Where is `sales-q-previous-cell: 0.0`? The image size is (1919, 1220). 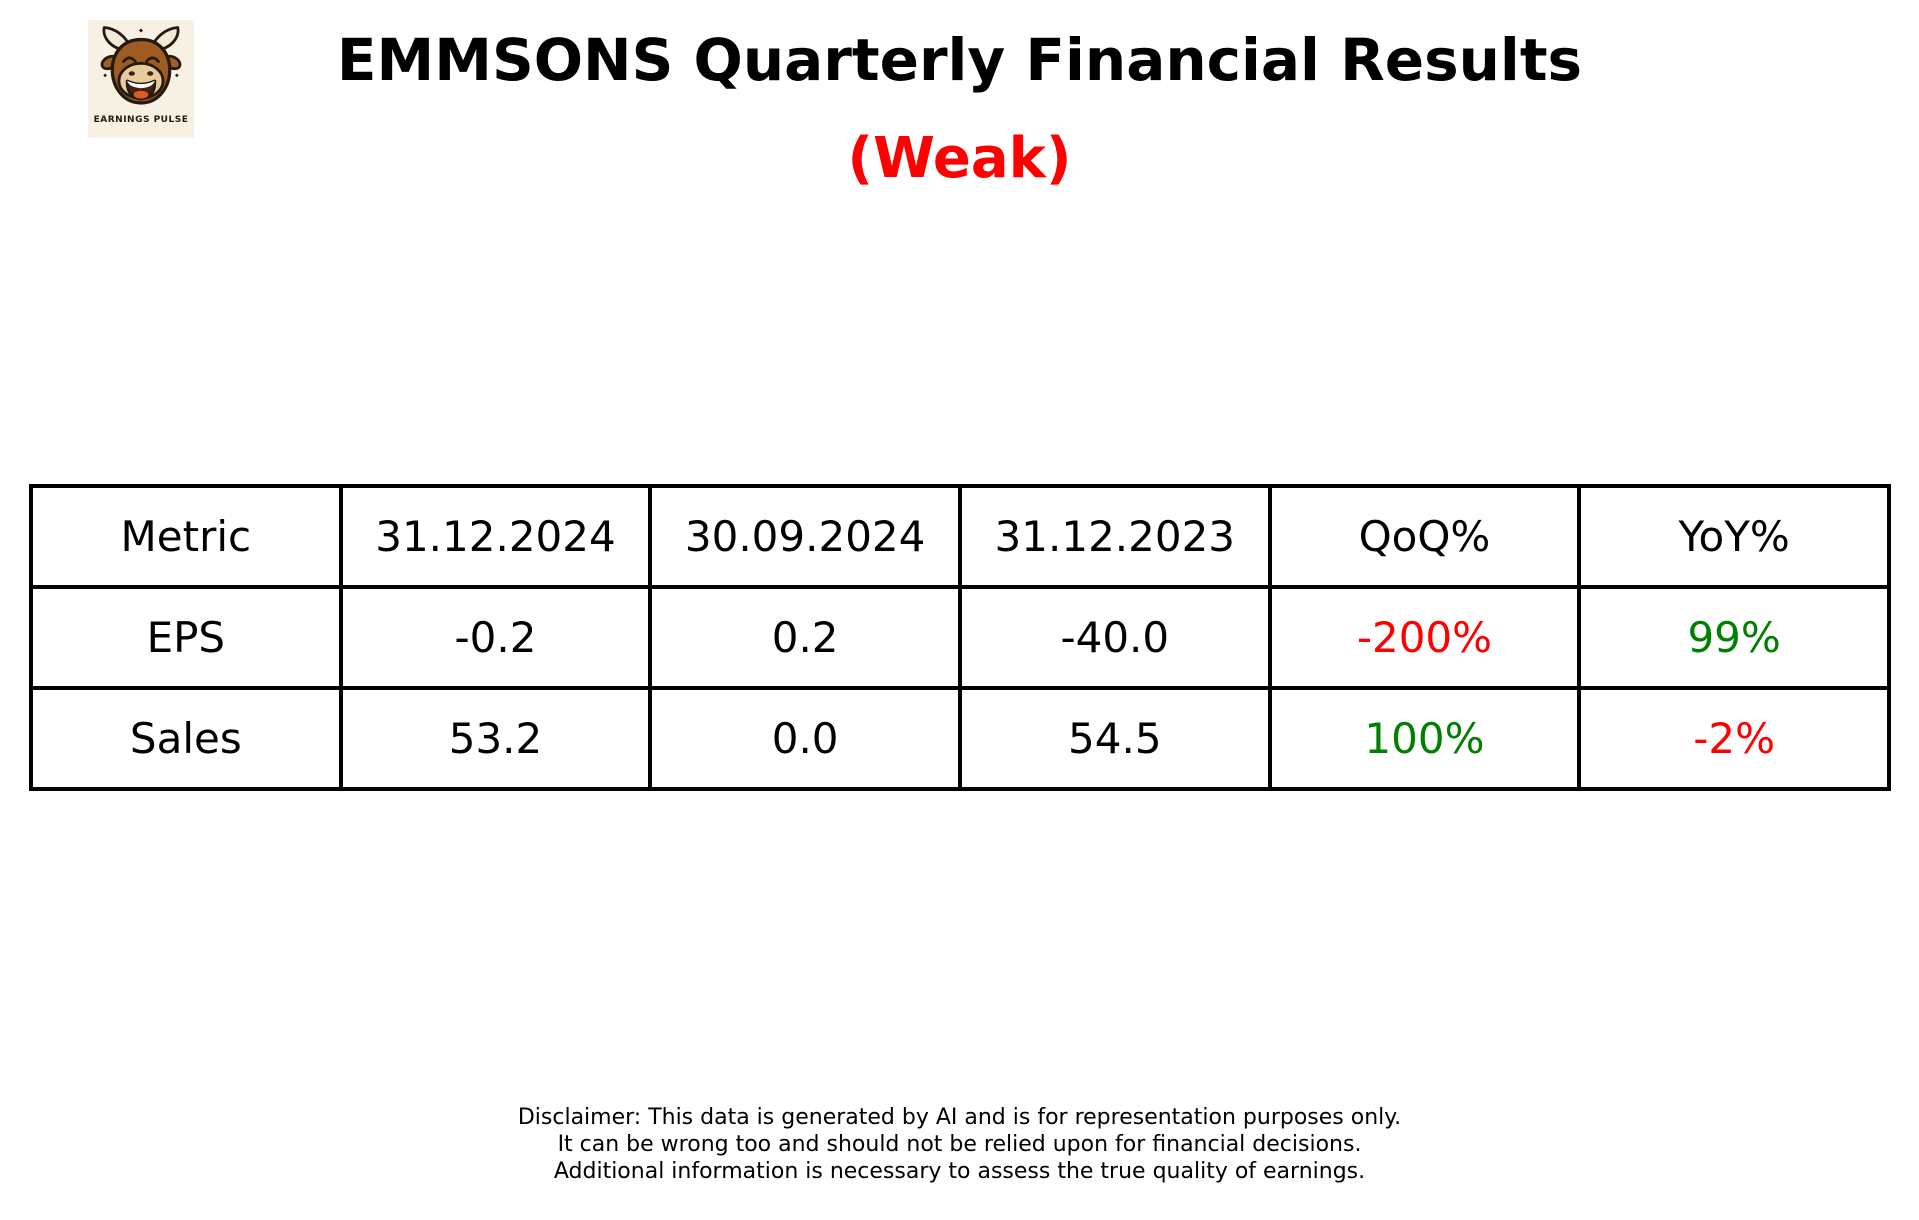 sales-q-previous-cell: 0.0 is located at coordinates (805, 738).